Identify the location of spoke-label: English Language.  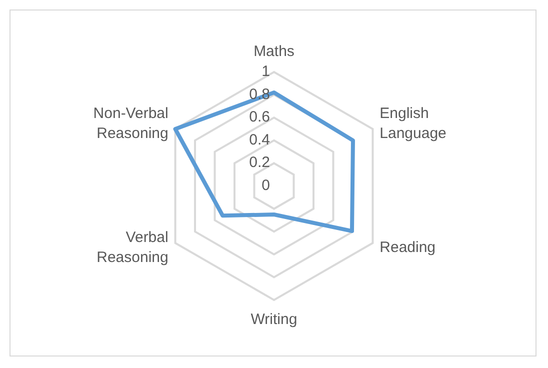
(413, 123).